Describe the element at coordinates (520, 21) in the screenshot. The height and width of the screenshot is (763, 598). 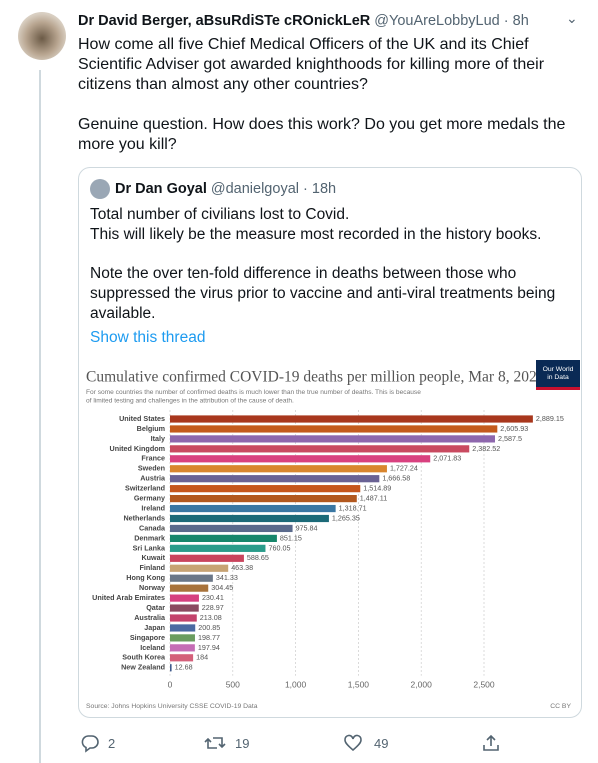
I see `time: 8h` at that location.